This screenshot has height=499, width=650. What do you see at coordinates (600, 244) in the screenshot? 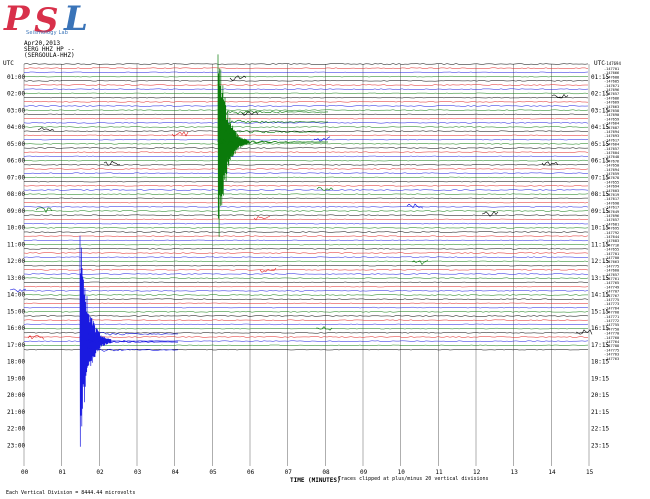
I see `right-hour-label: 11:15` at bounding box center [600, 244].